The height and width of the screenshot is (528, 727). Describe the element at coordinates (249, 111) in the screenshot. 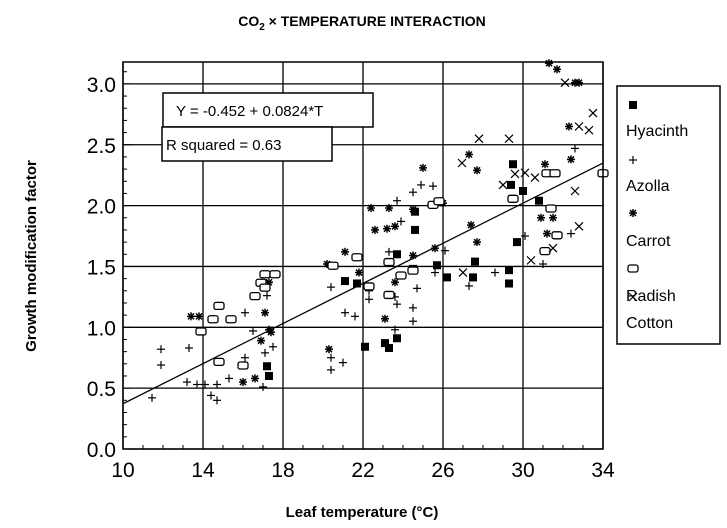

I see `equation-text: Y = -0.452 + 0.0824*T` at that location.